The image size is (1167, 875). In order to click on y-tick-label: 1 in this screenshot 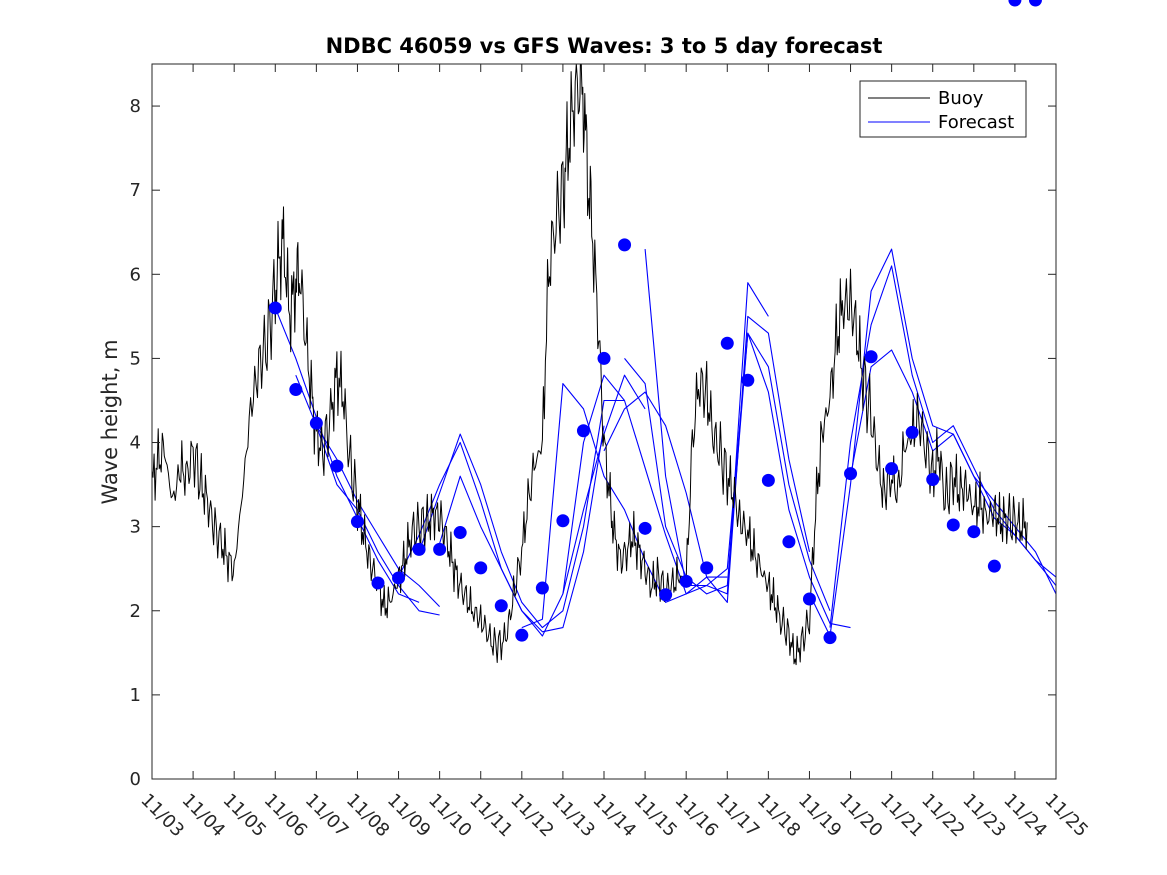, I will do `click(135, 695)`.